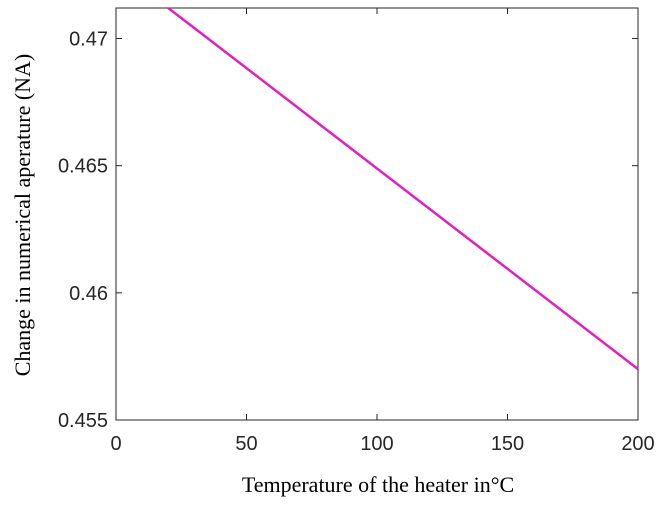 The image size is (662, 508). What do you see at coordinates (88, 294) in the screenshot?
I see `y-tick-label: 0.46` at bounding box center [88, 294].